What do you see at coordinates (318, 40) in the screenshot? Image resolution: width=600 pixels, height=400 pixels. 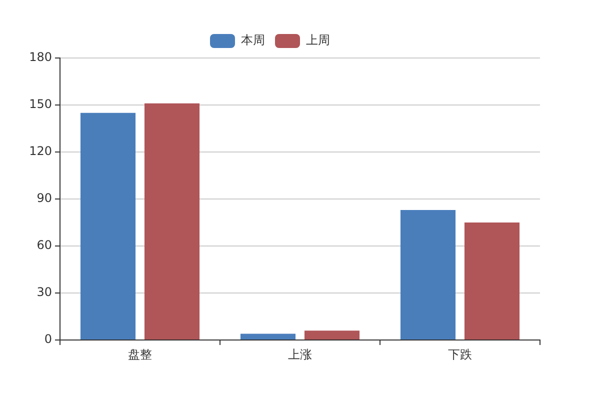 I see `legend-label: 上周` at bounding box center [318, 40].